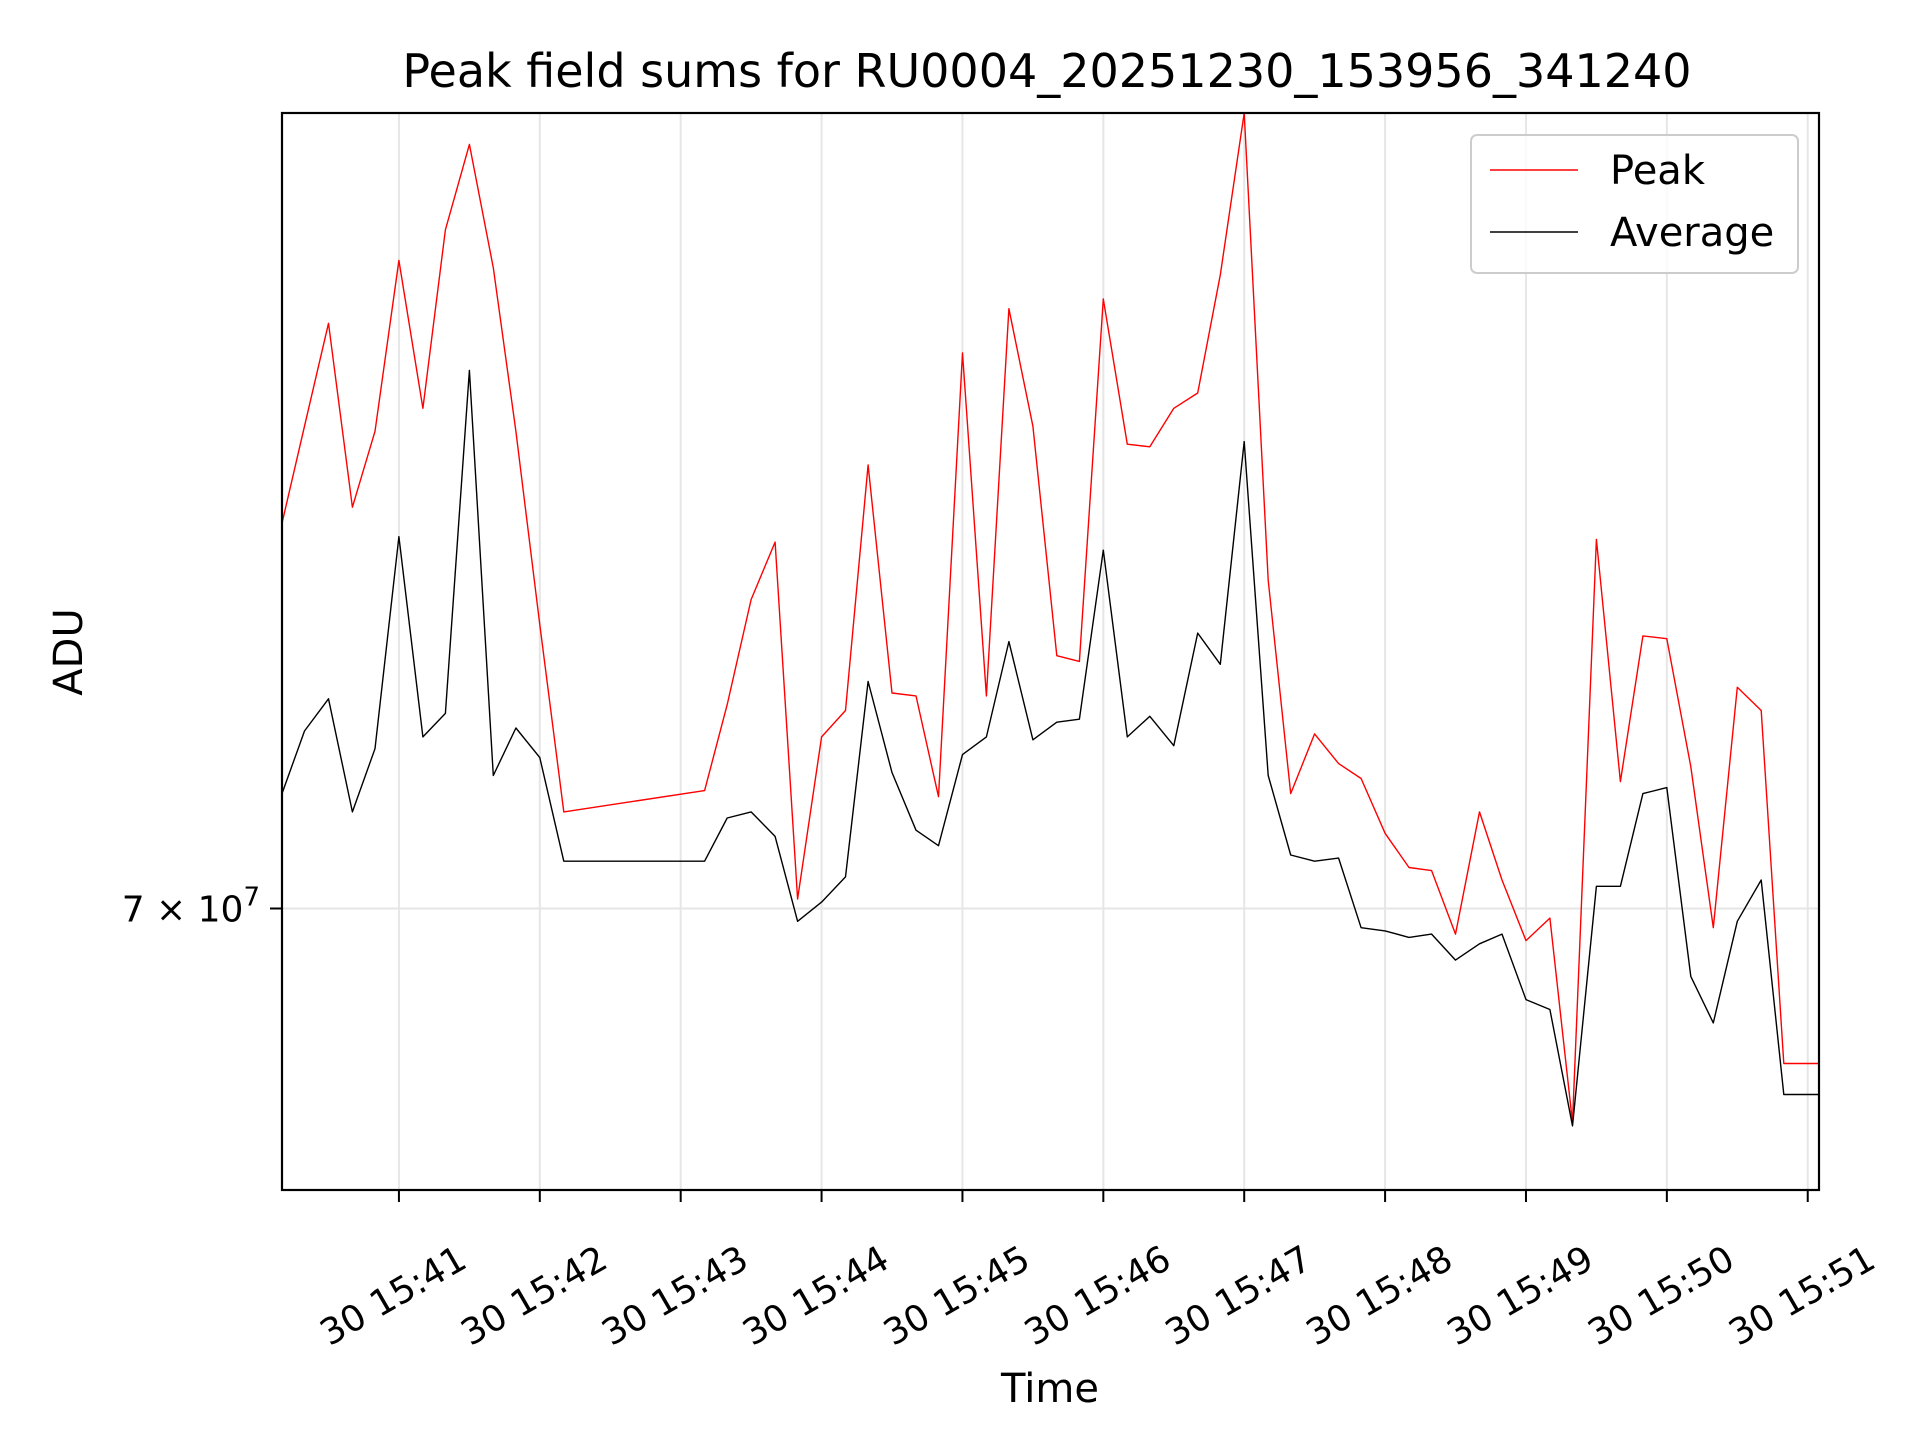  What do you see at coordinates (183, 910) in the screenshot?
I see `y-tick-label-base: 7 × 10` at bounding box center [183, 910].